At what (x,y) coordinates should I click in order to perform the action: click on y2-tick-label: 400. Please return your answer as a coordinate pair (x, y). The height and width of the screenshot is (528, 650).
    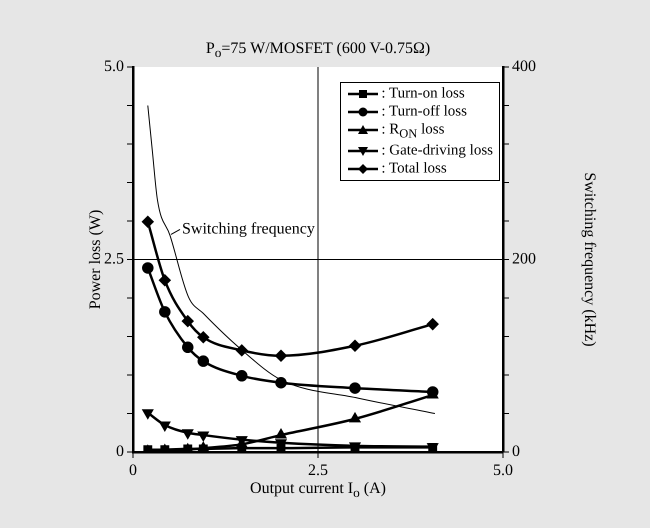
    Looking at the image, I should click on (524, 67).